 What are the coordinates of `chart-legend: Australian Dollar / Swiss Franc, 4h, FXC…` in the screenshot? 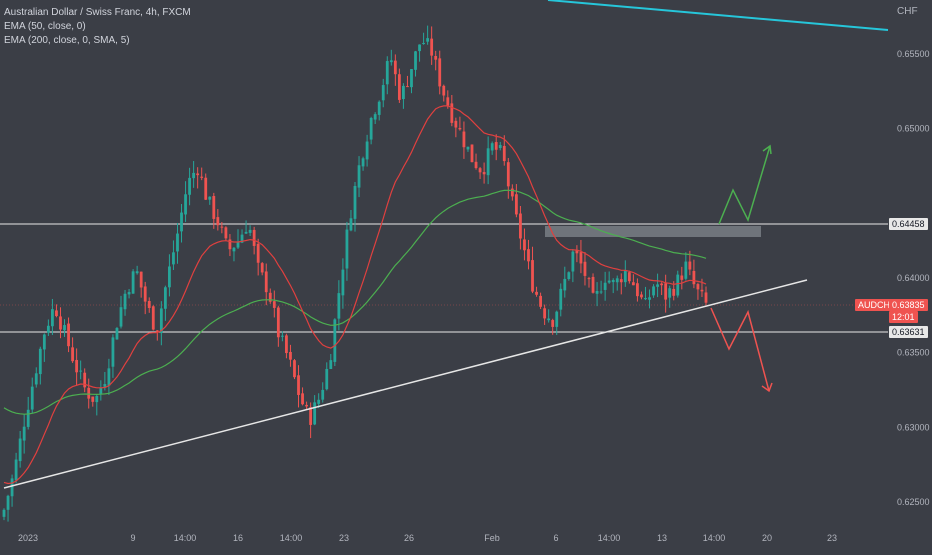 It's located at (97, 27).